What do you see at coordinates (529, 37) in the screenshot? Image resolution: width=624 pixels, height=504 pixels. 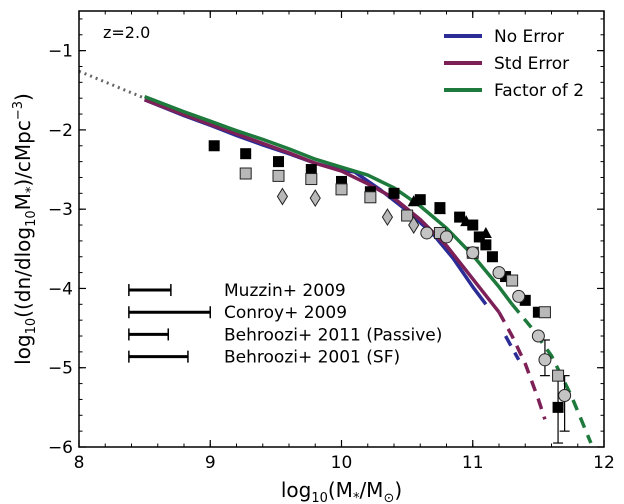 I see `legend-label: No Error` at bounding box center [529, 37].